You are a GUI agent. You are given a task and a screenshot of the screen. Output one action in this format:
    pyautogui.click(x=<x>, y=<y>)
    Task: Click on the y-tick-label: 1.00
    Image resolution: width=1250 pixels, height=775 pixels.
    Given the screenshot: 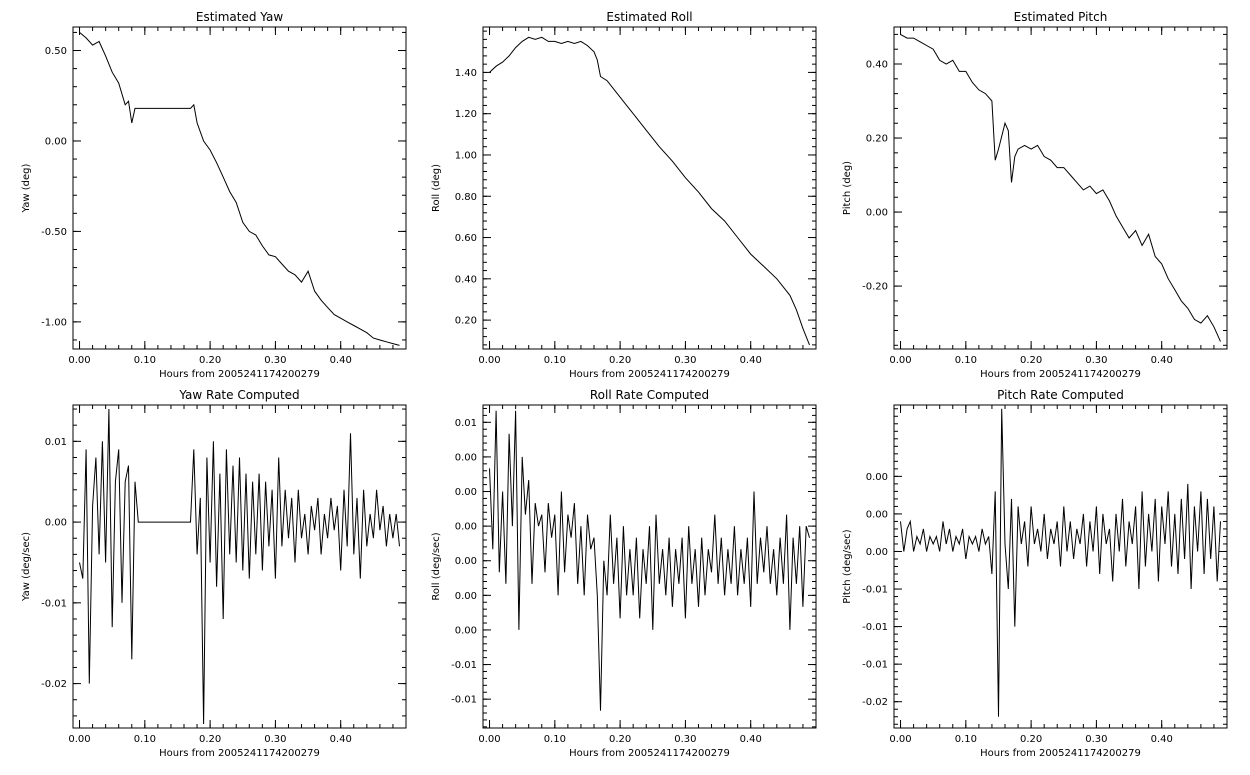 What is the action you would take?
    pyautogui.click(x=466, y=155)
    